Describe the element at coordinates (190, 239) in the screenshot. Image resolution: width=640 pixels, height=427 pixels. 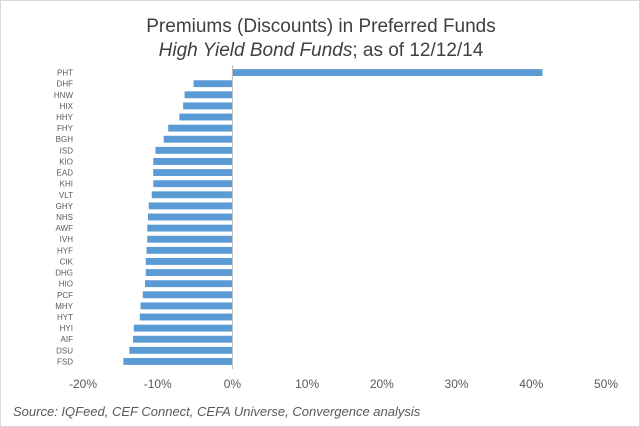
I see `bar-ivh` at that location.